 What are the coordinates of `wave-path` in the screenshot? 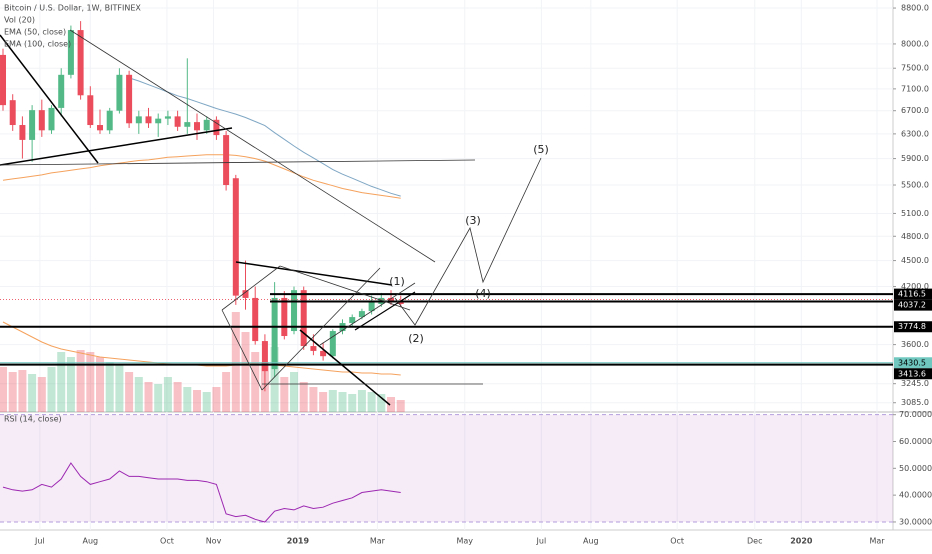 It's located at (468, 241).